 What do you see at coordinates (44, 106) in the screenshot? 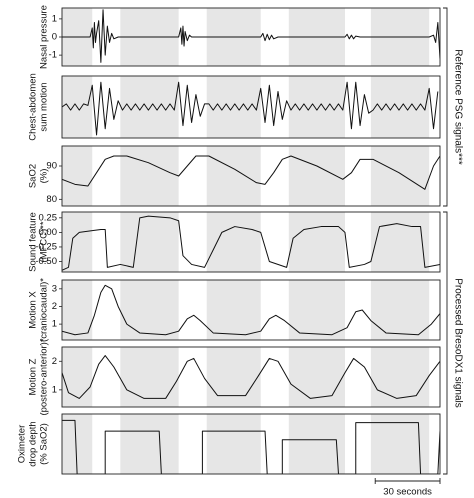
I see `y-axis-label: sum motion` at bounding box center [44, 106].